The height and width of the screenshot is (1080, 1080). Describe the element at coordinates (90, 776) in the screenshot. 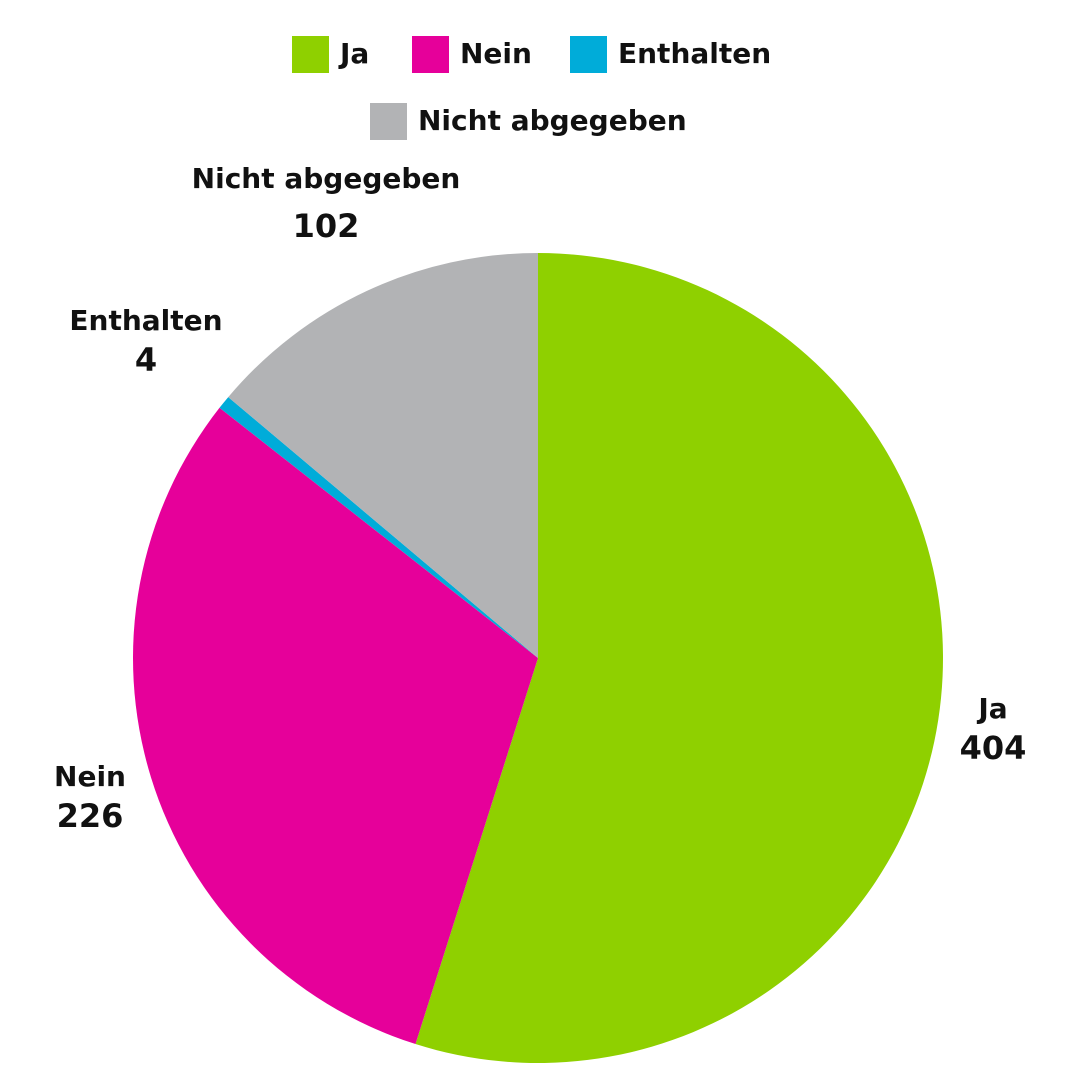

I see `data-label-name: Nein` at that location.